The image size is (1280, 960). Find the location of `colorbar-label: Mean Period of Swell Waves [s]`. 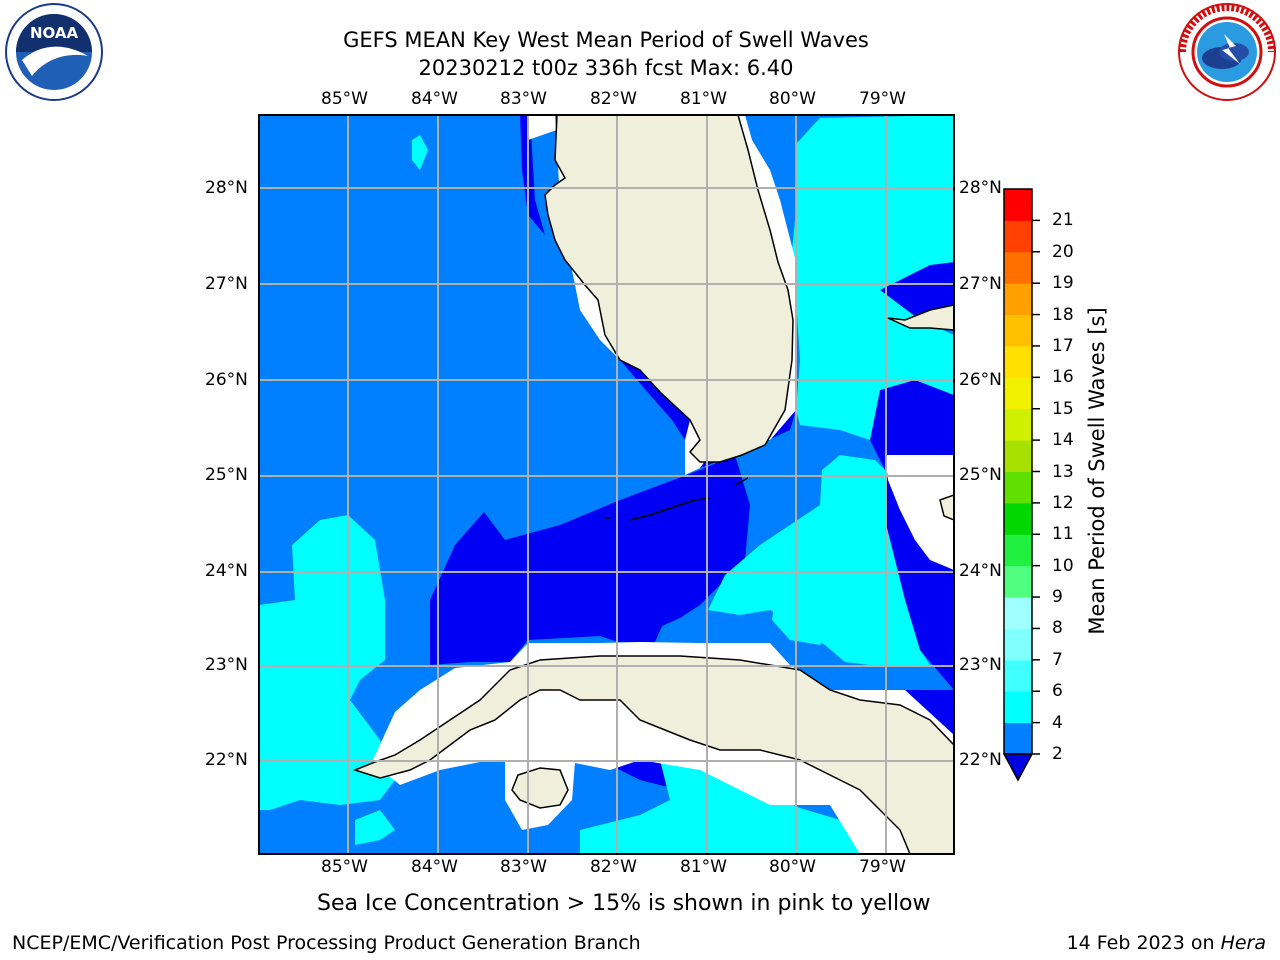

colorbar-label: Mean Period of Swell Waves [s] is located at coordinates (1097, 471).